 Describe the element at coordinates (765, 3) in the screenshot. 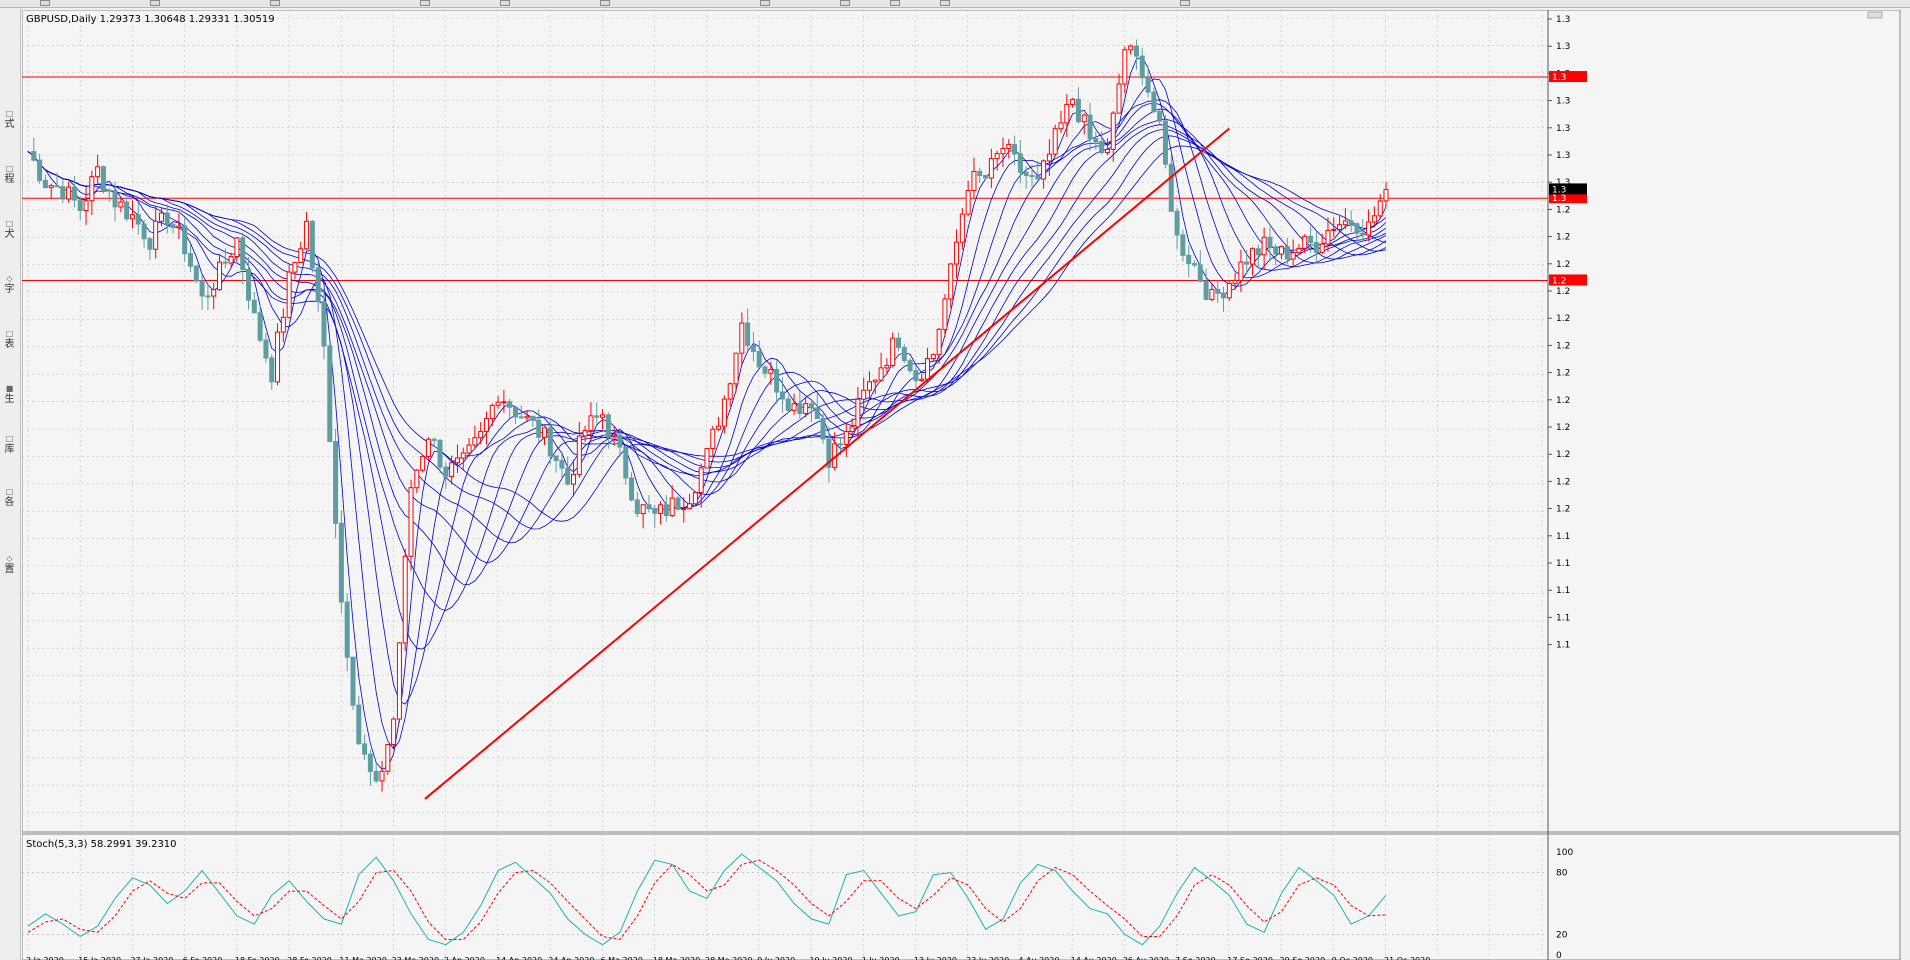

I see `new-order-icon` at that location.